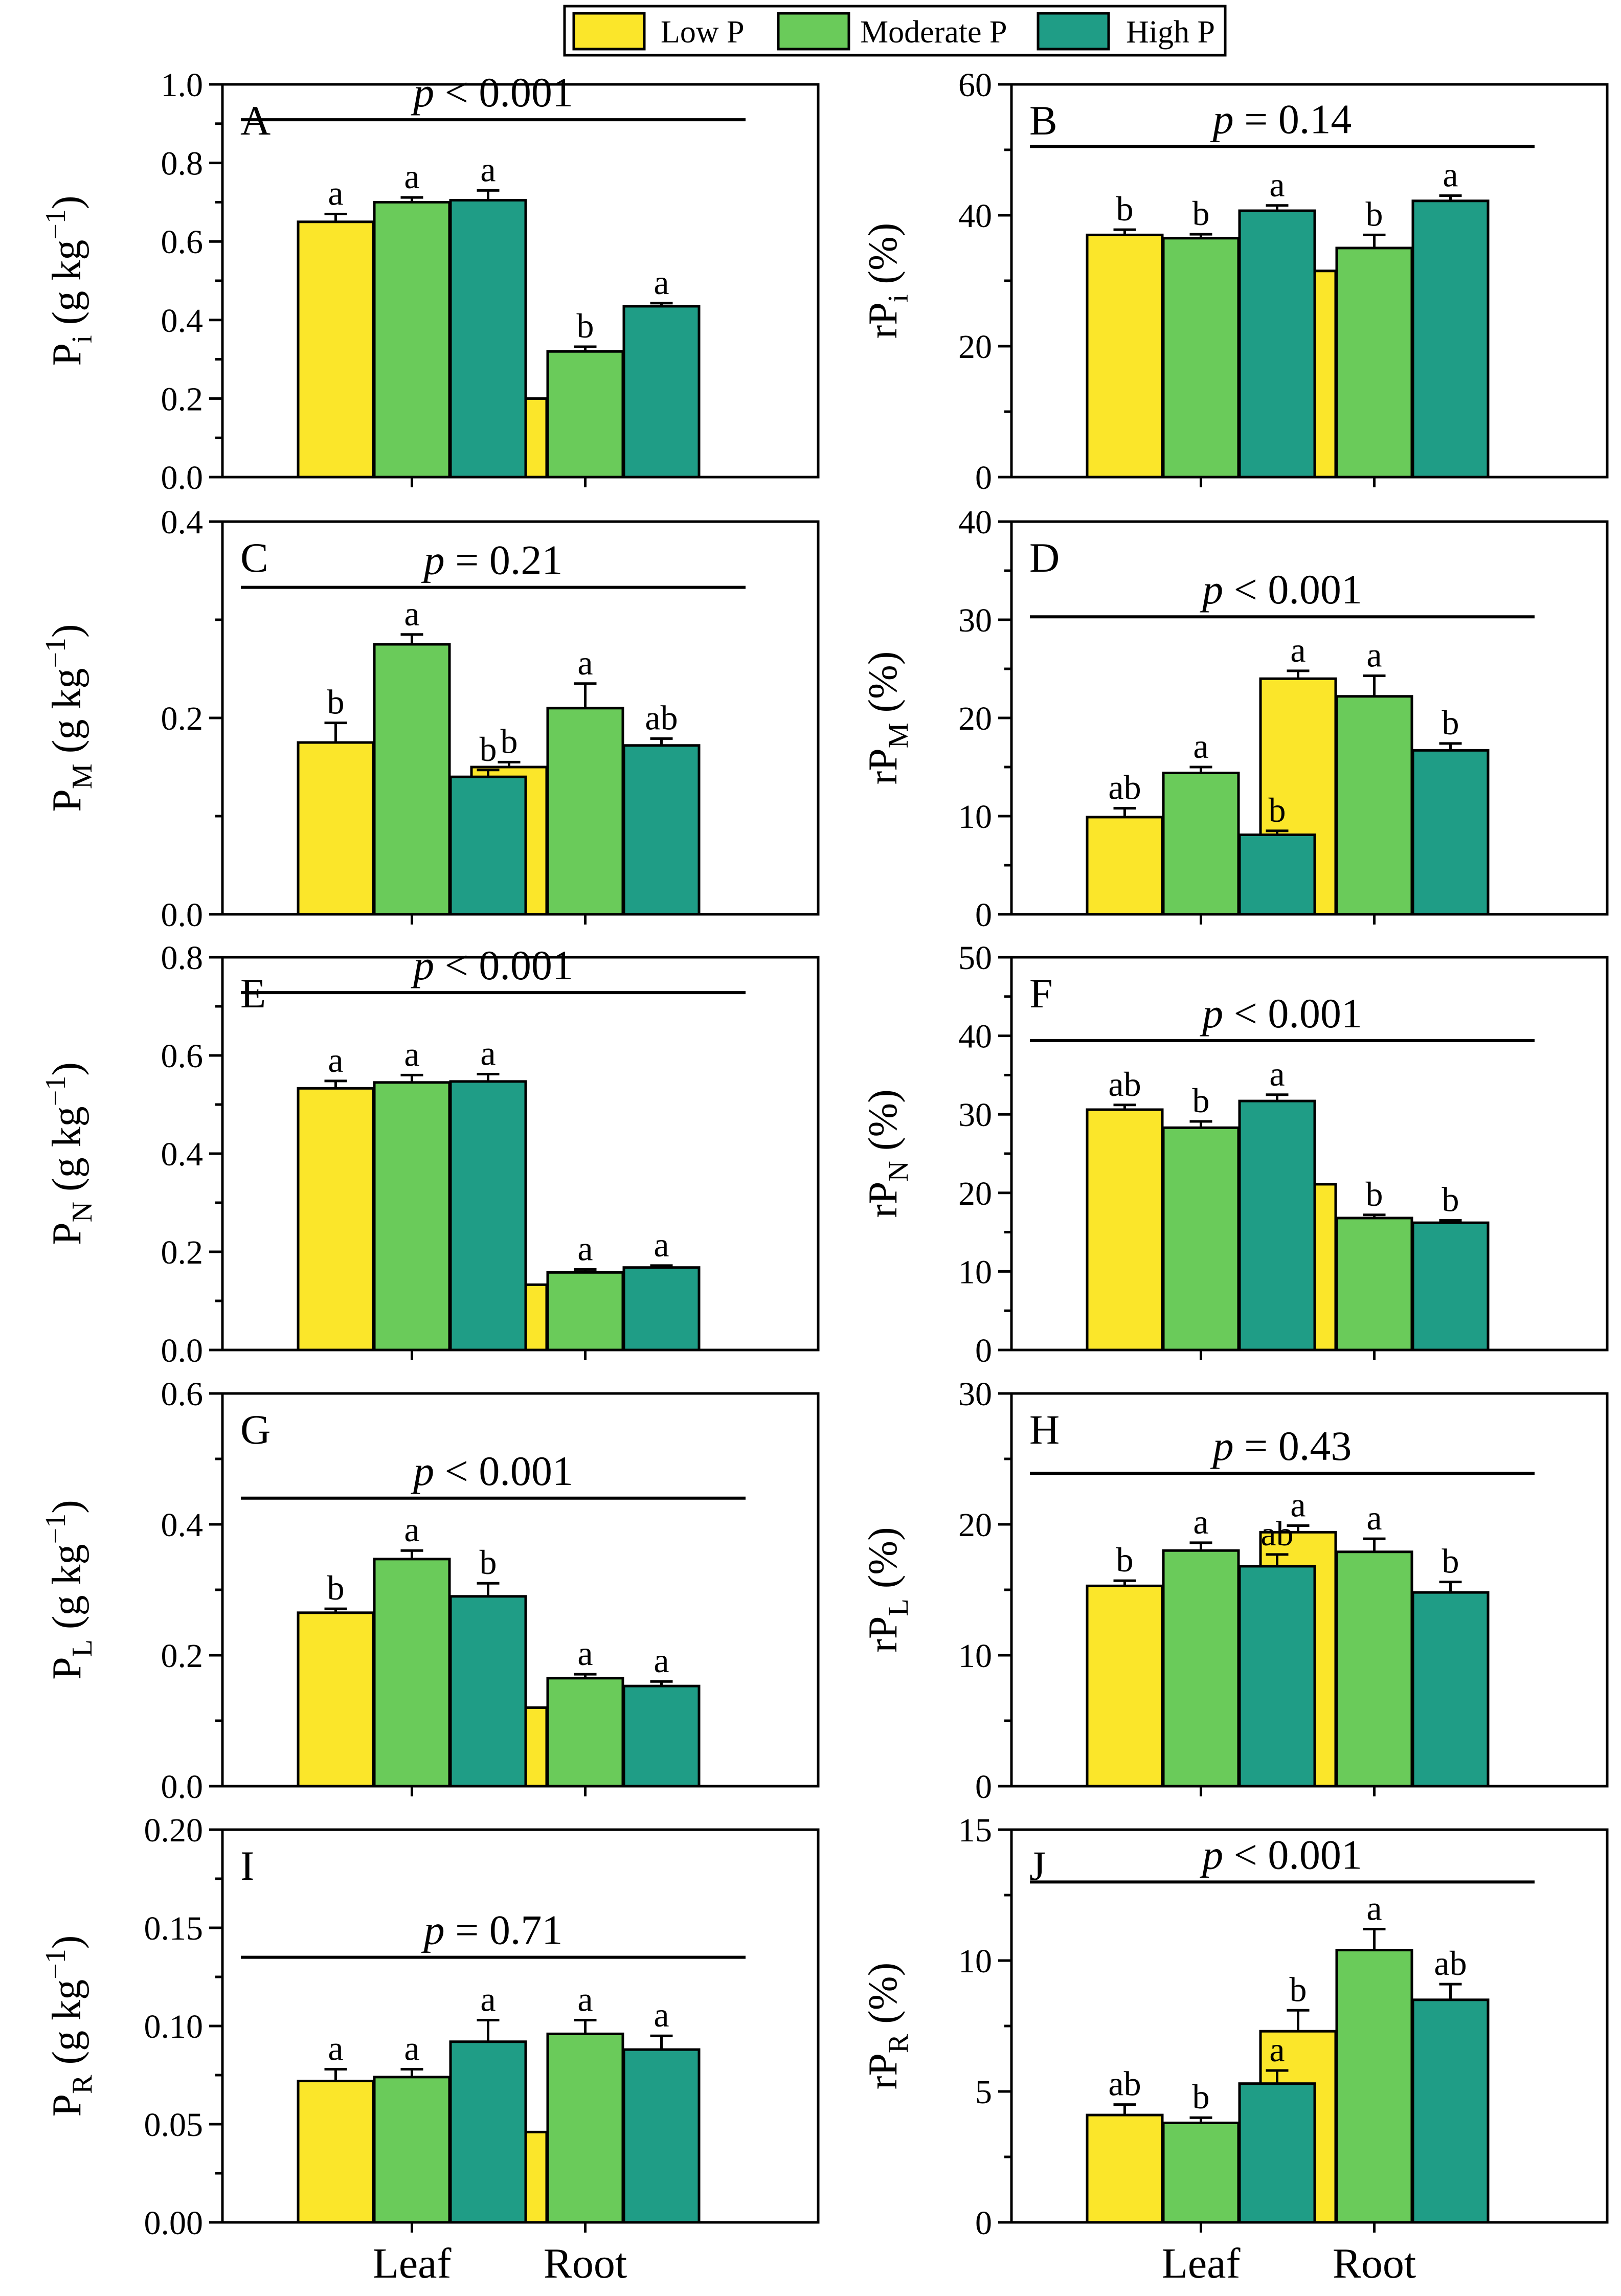  I want to click on y-tick-label: 40, so click(975, 1037).